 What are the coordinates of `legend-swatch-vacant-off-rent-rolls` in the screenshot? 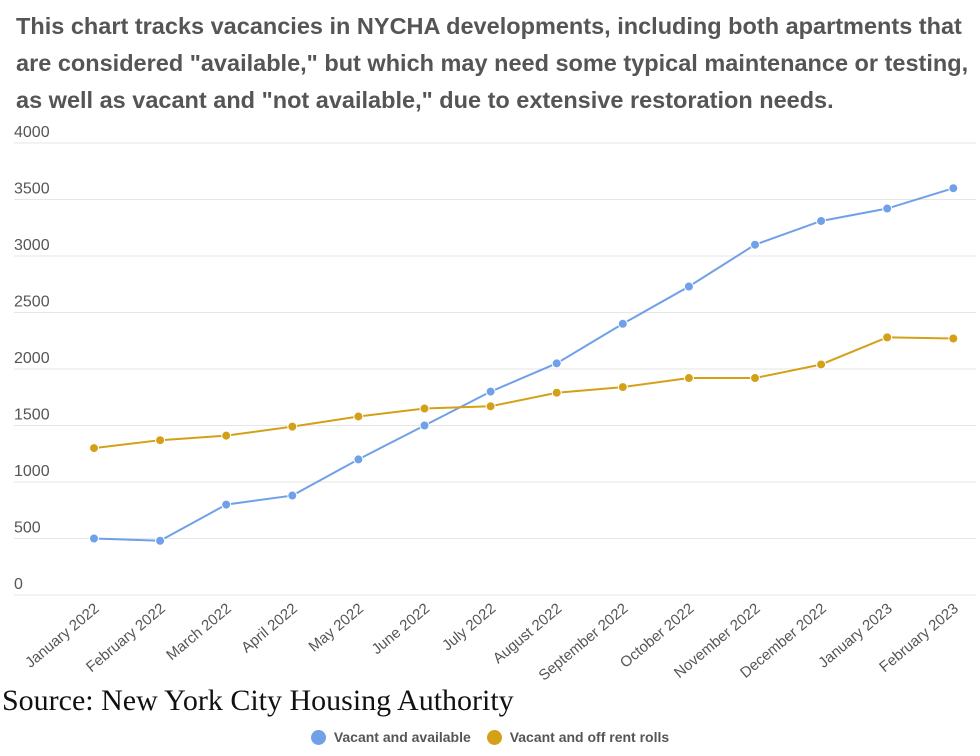 It's located at (494, 737).